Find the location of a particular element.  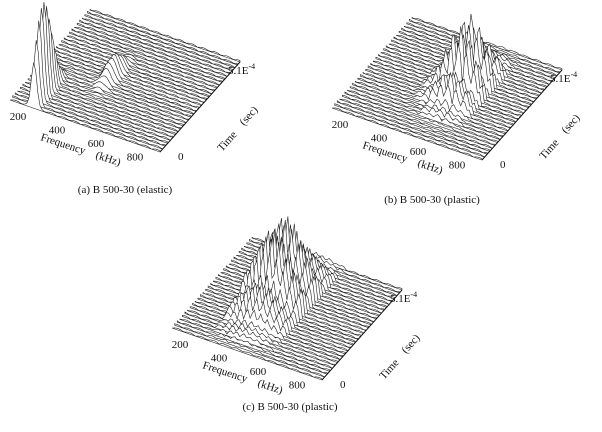

caption: (b) B 500-30 (plastic) is located at coordinates (432, 200).